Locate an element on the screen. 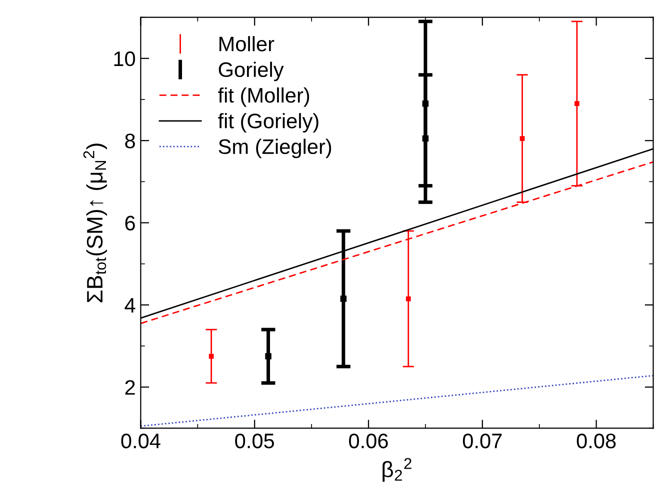 The height and width of the screenshot is (495, 670). y-tick-label: 10 is located at coordinates (125, 58).